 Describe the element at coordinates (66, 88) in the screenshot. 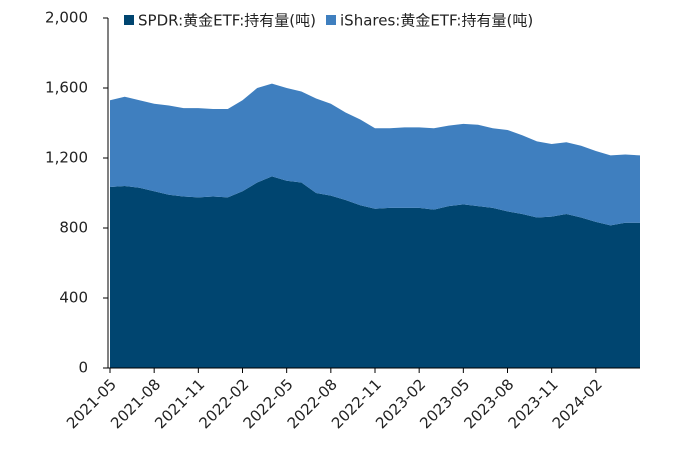

I see `y-tick-label: 1,600` at that location.